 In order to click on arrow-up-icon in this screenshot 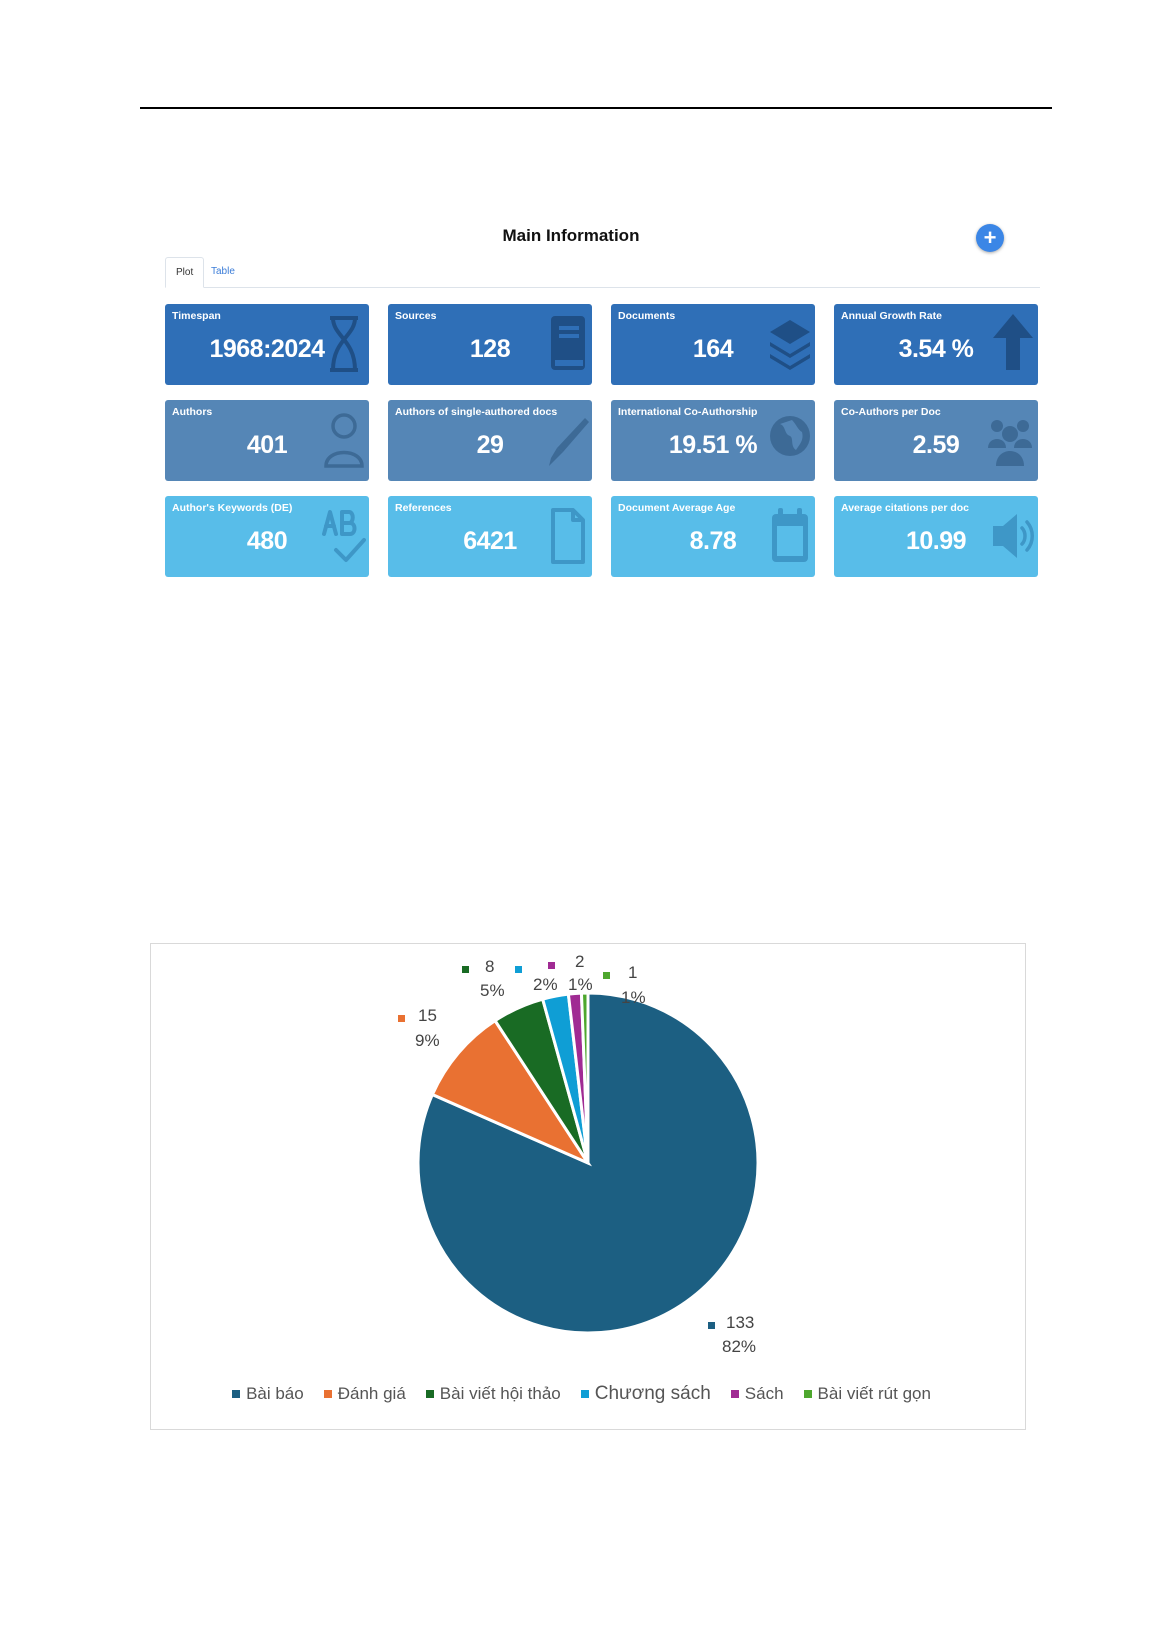, I will do `click(1013, 342)`.